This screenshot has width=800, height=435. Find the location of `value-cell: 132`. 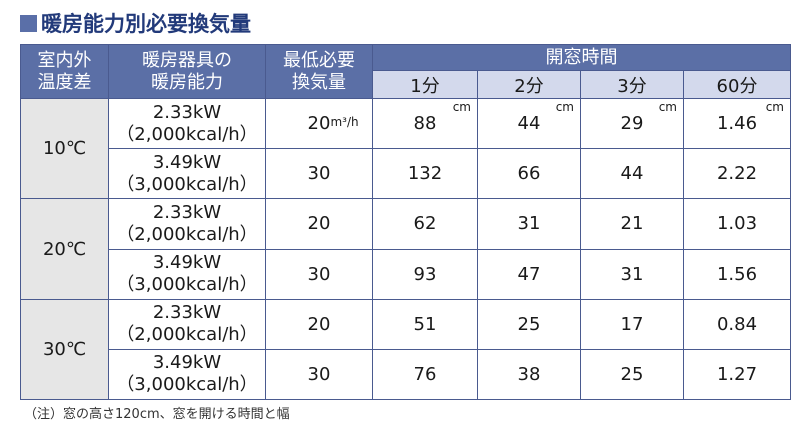

value-cell: 132 is located at coordinates (425, 174).